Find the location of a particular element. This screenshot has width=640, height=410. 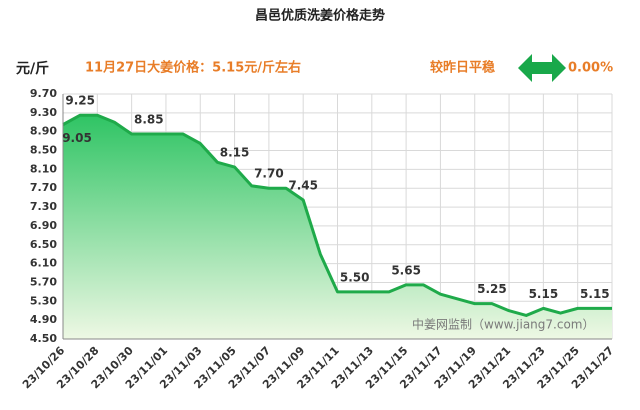

y-tick-label: 8.50 is located at coordinates (43, 150).